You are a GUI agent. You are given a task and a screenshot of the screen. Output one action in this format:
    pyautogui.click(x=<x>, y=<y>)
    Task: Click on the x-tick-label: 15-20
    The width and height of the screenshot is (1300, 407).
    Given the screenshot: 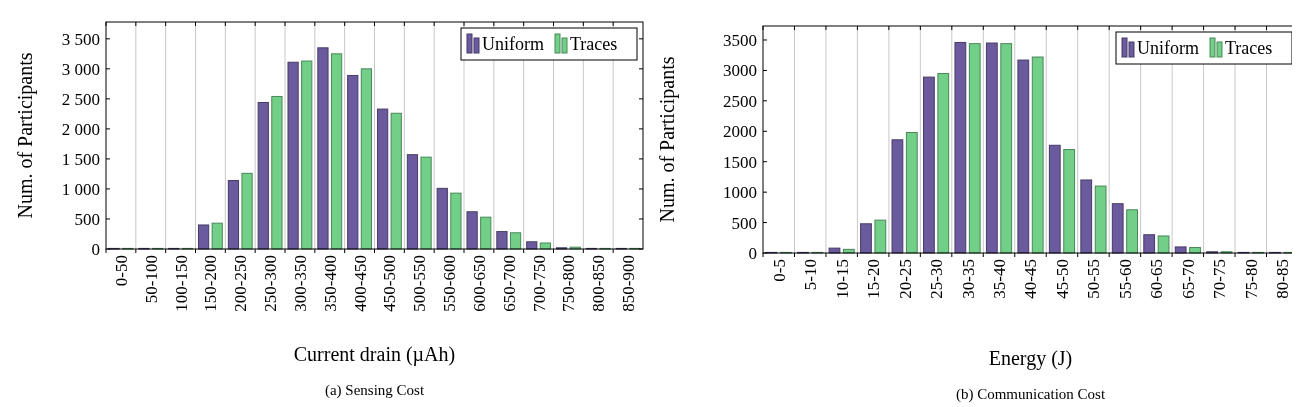 What is the action you would take?
    pyautogui.click(x=874, y=279)
    